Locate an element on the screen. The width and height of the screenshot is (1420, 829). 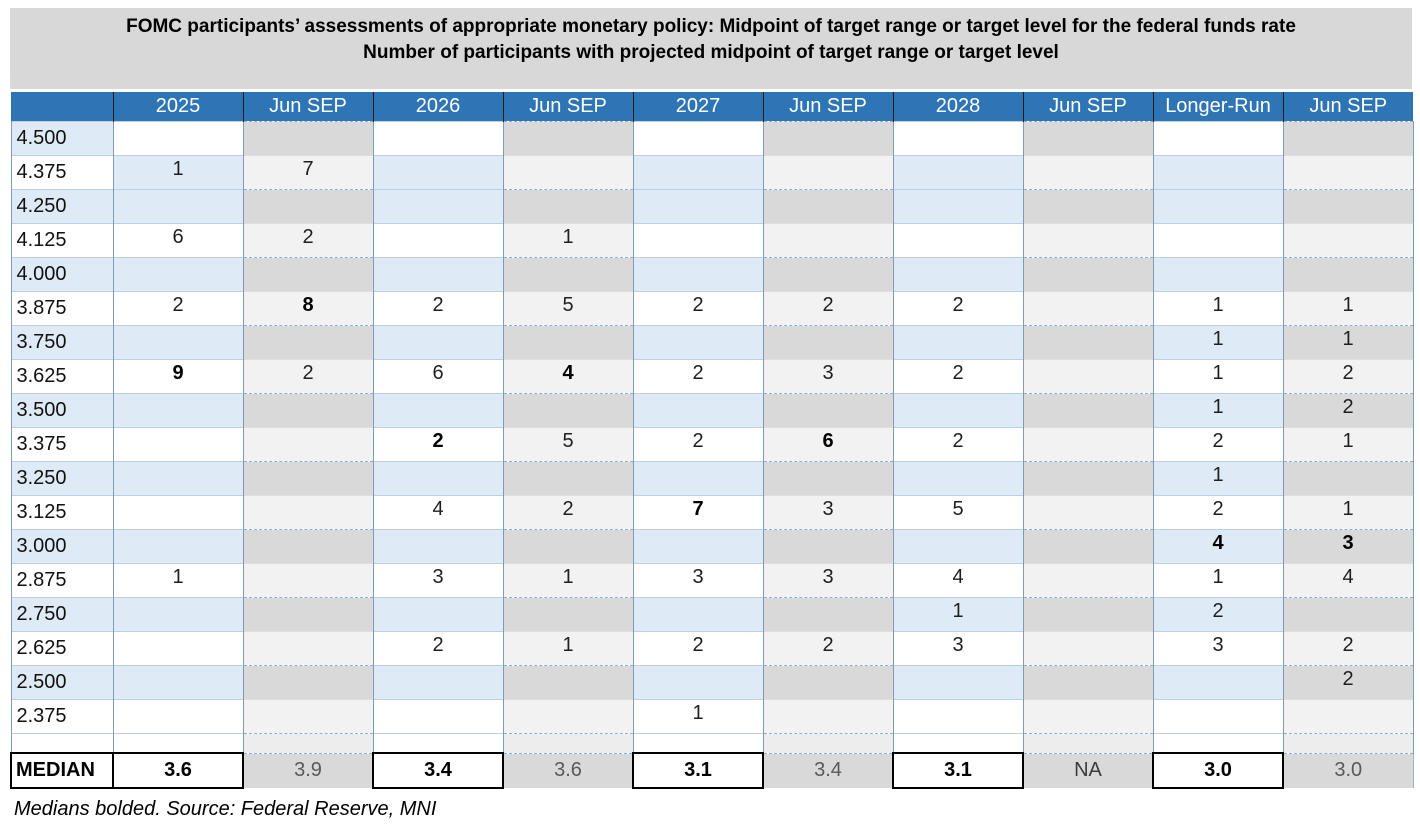
rate-label: 3.125 is located at coordinates (61, 511).